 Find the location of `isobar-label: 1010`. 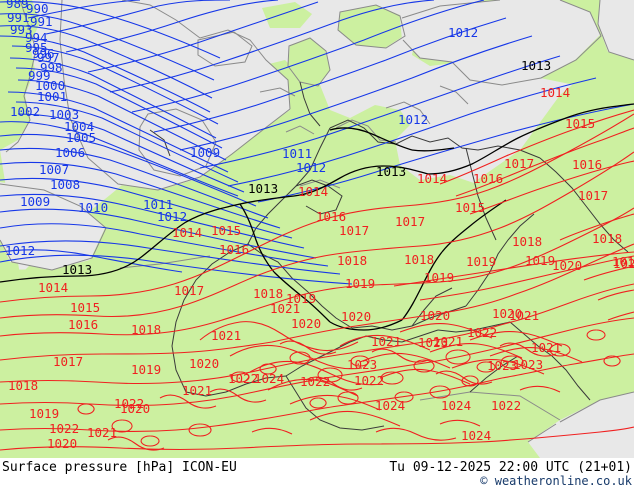

isobar-label: 1010 is located at coordinates (93, 207).